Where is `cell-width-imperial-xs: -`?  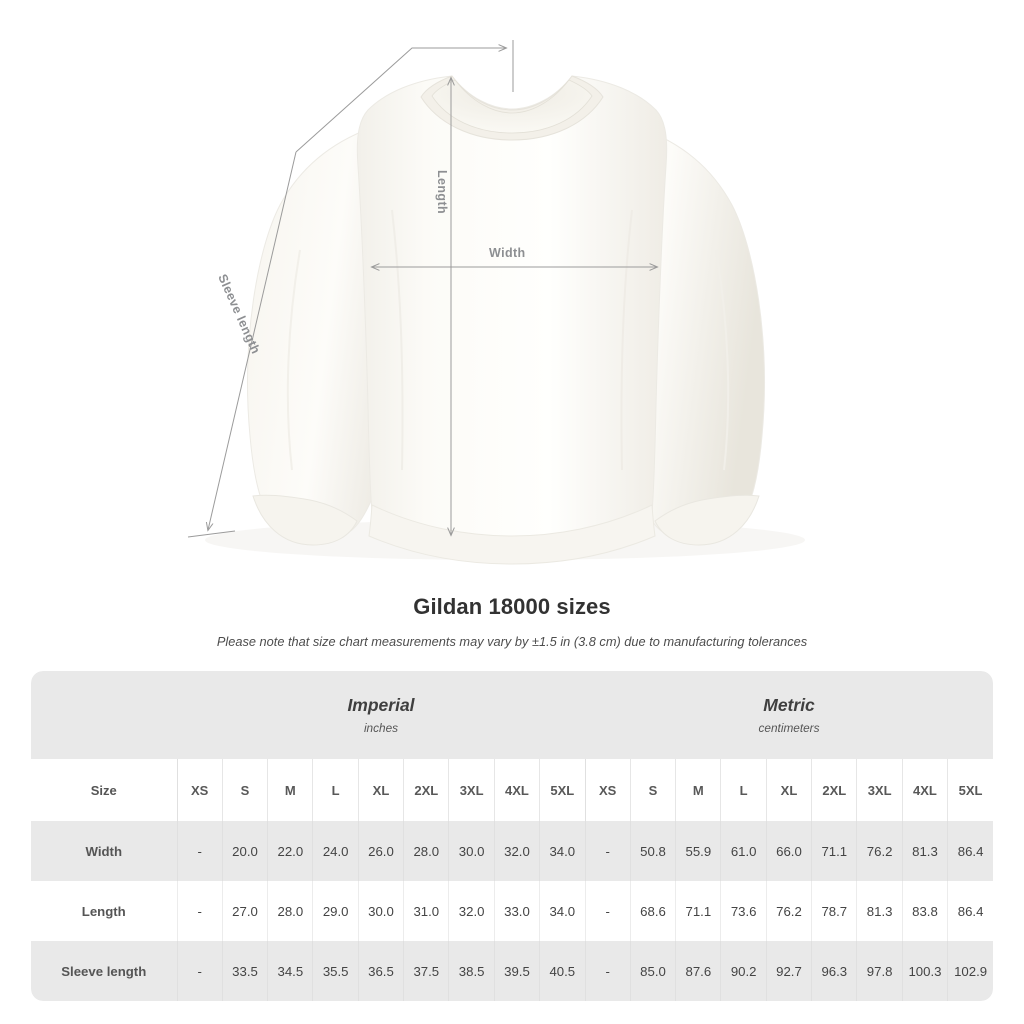
cell-width-imperial-xs: - is located at coordinates (199, 851).